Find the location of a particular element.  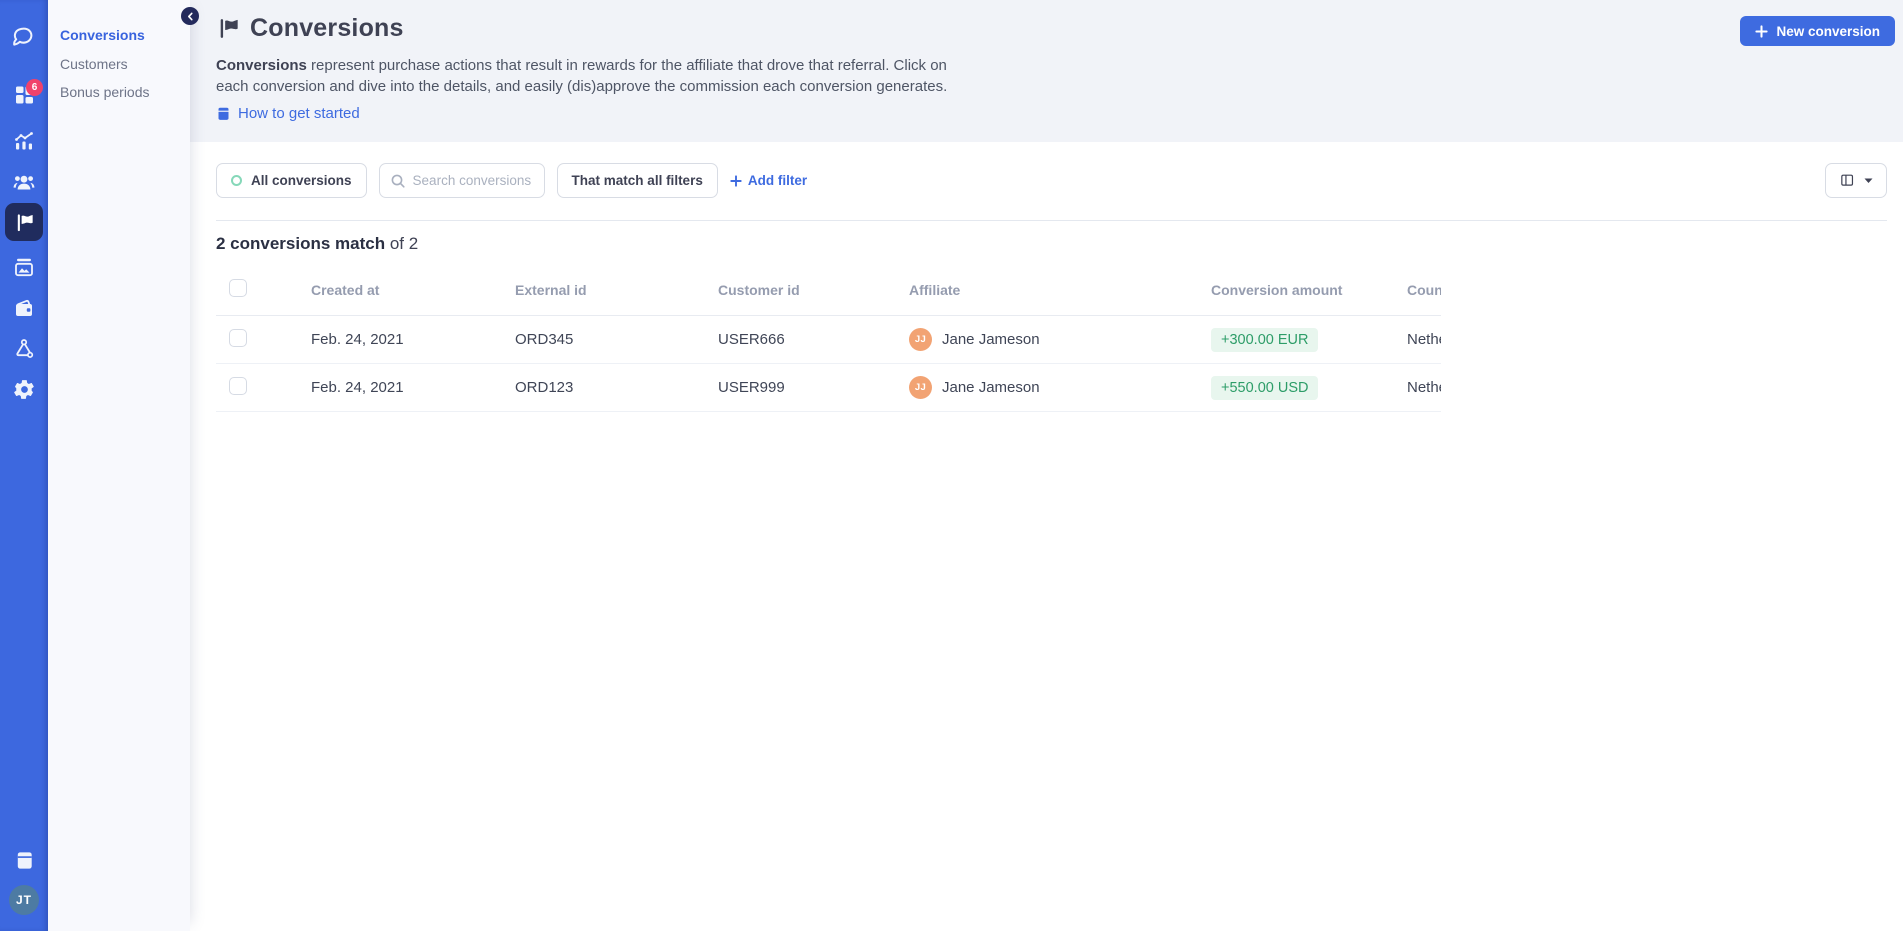

search-input is located at coordinates (472, 180).